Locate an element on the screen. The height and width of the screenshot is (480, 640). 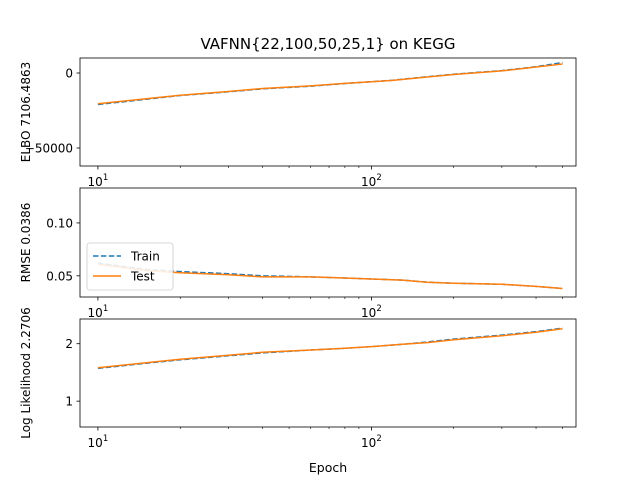
y-axis-label: ELBO 7106.4863 is located at coordinates (26, 112).